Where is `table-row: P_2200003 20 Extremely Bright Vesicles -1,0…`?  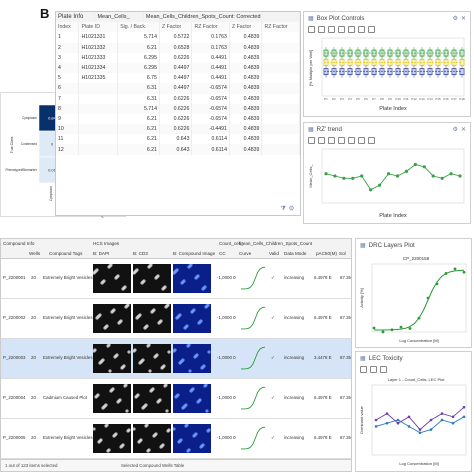 table-row: P_2200003 20 Extremely Bright Vesicles -1,0… is located at coordinates (176, 359).